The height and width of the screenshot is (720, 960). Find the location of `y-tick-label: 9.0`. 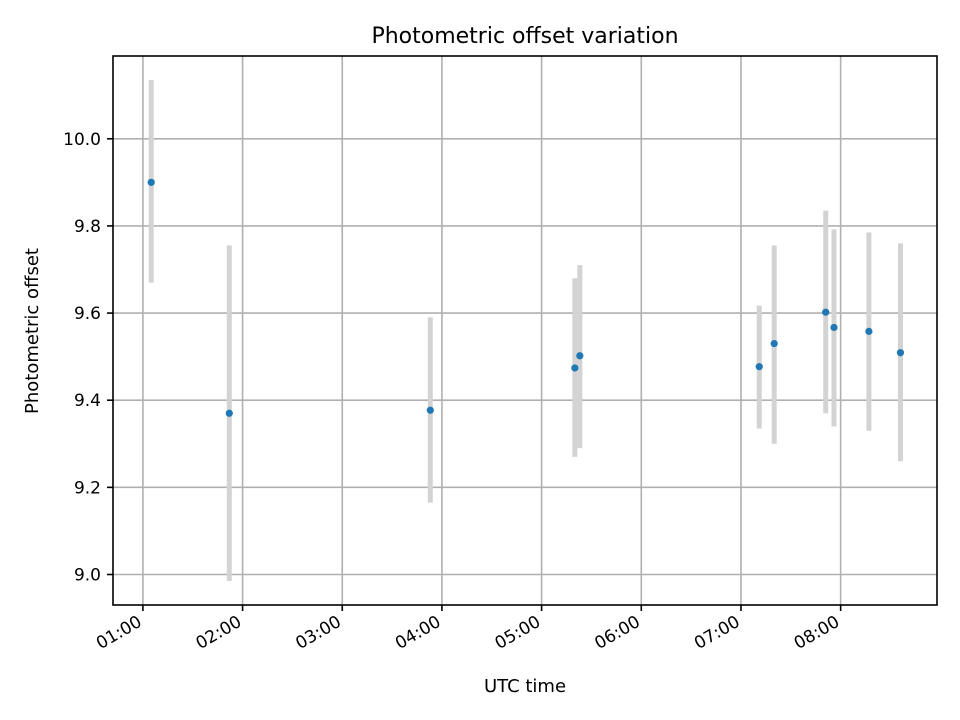

y-tick-label: 9.0 is located at coordinates (87, 576).